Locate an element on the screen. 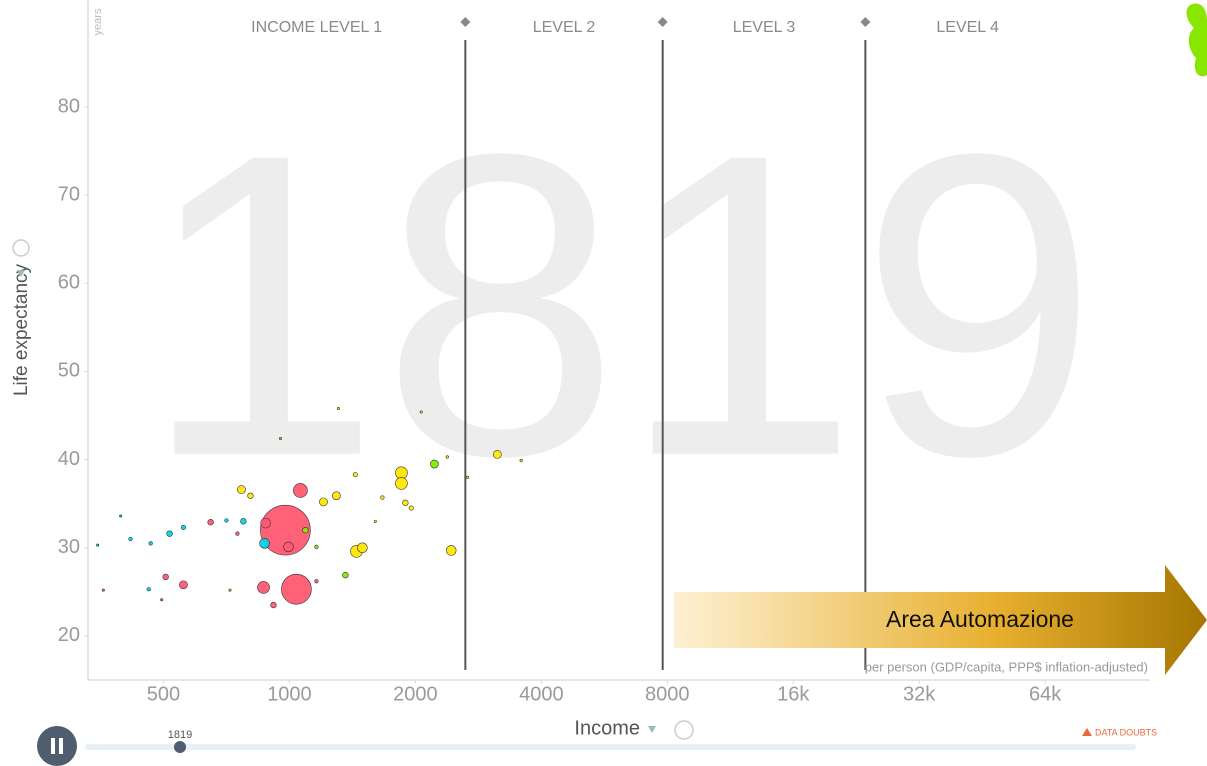  decoration is located at coordinates (1196, 40).